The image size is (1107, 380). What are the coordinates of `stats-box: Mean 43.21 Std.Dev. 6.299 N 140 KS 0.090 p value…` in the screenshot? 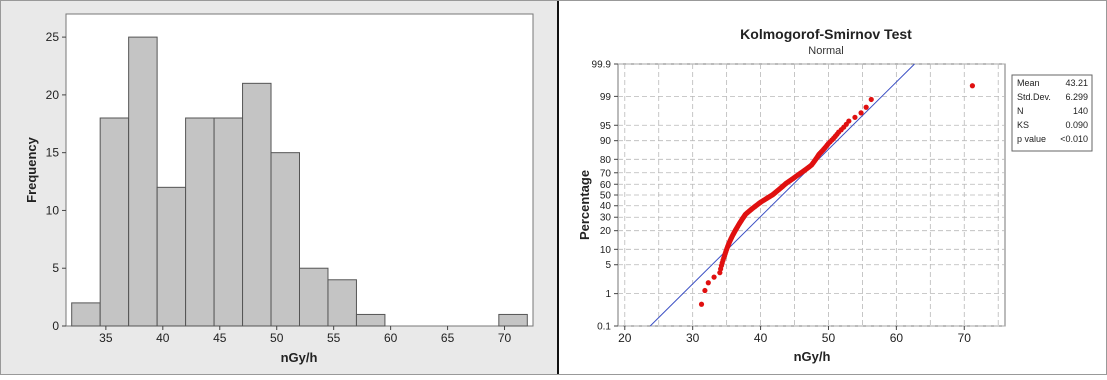 It's located at (1052, 113).